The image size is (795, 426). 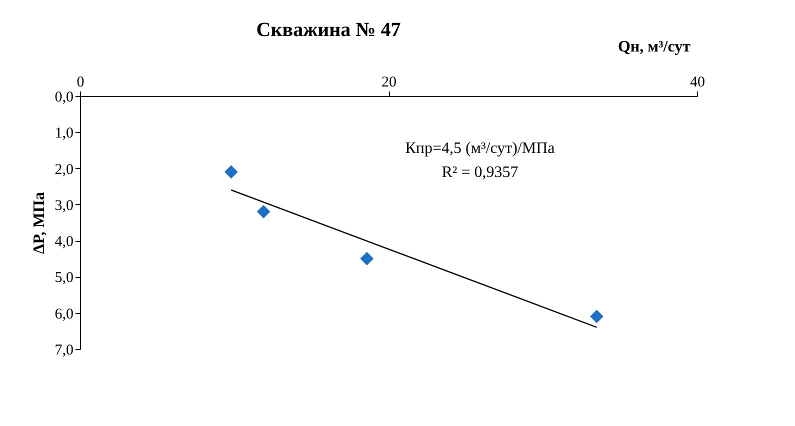 I want to click on y-tick-label: 3,0, so click(x=64, y=206).